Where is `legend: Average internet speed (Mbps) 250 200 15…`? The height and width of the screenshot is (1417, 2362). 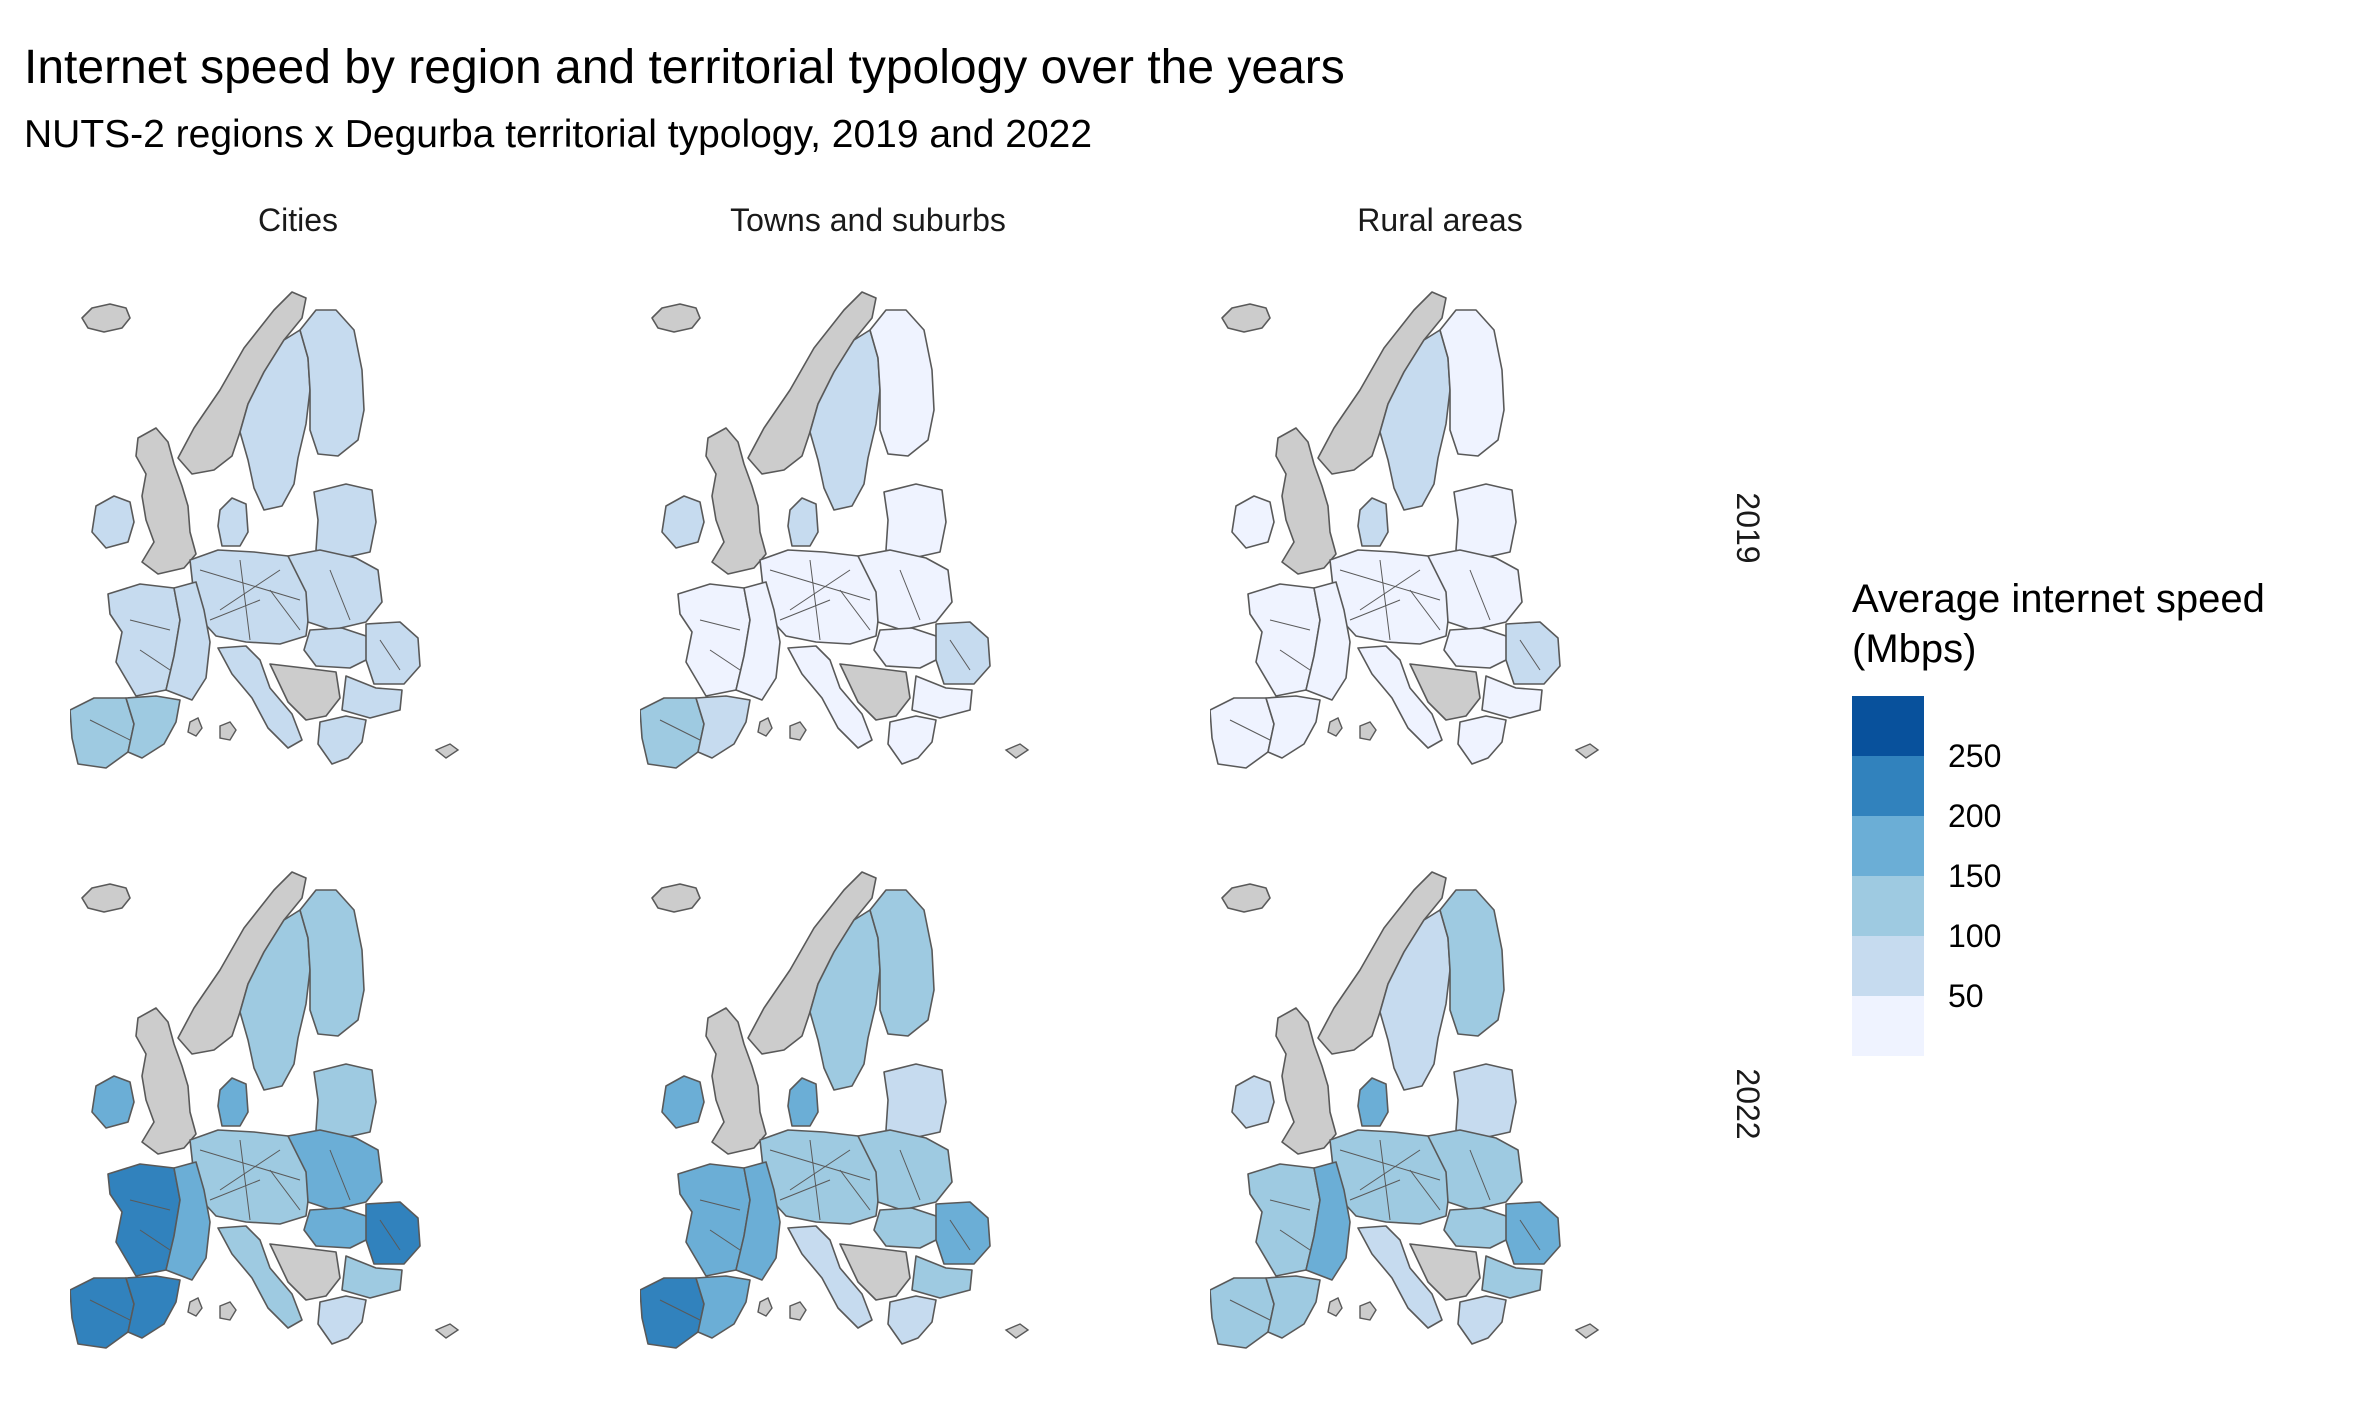
legend: Average internet speed (Mbps) 250 200 15… is located at coordinates (2058, 815).